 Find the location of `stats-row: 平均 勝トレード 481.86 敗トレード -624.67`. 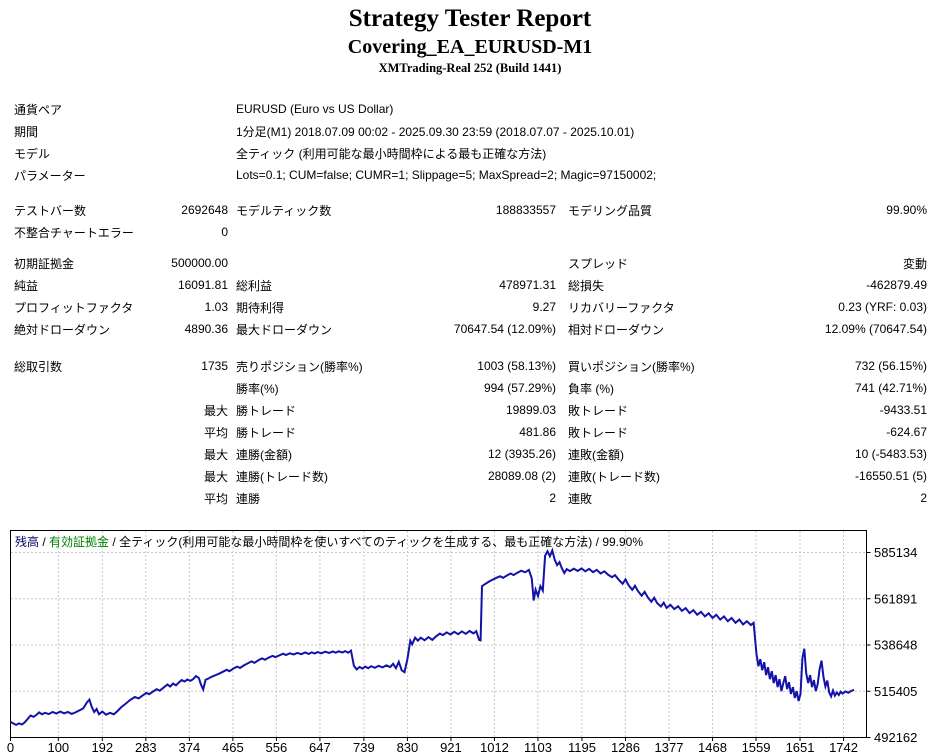

stats-row: 平均 勝トレード 481.86 敗トレード -624.67 is located at coordinates (477, 432).